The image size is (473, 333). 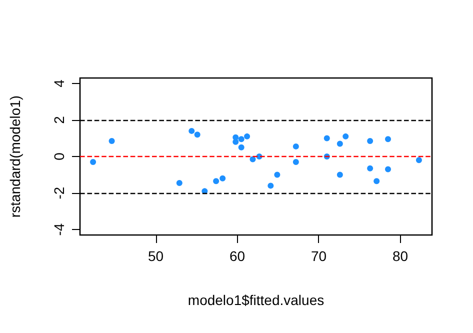 What do you see at coordinates (318, 256) in the screenshot?
I see `x-tick-label: 70` at bounding box center [318, 256].